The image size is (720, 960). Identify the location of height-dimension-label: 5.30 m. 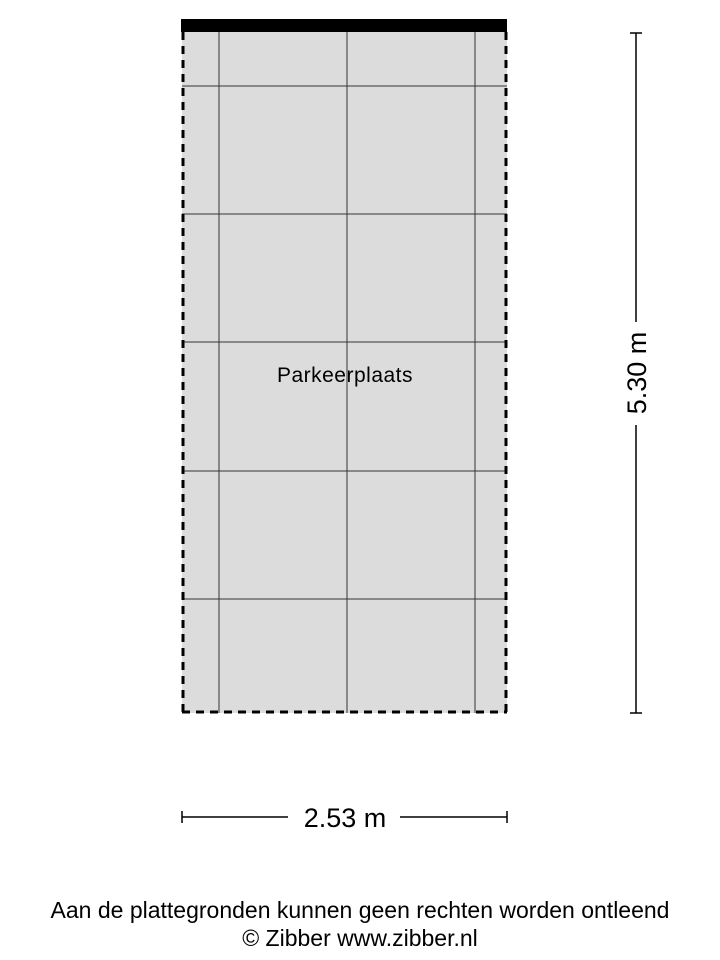
(637, 373).